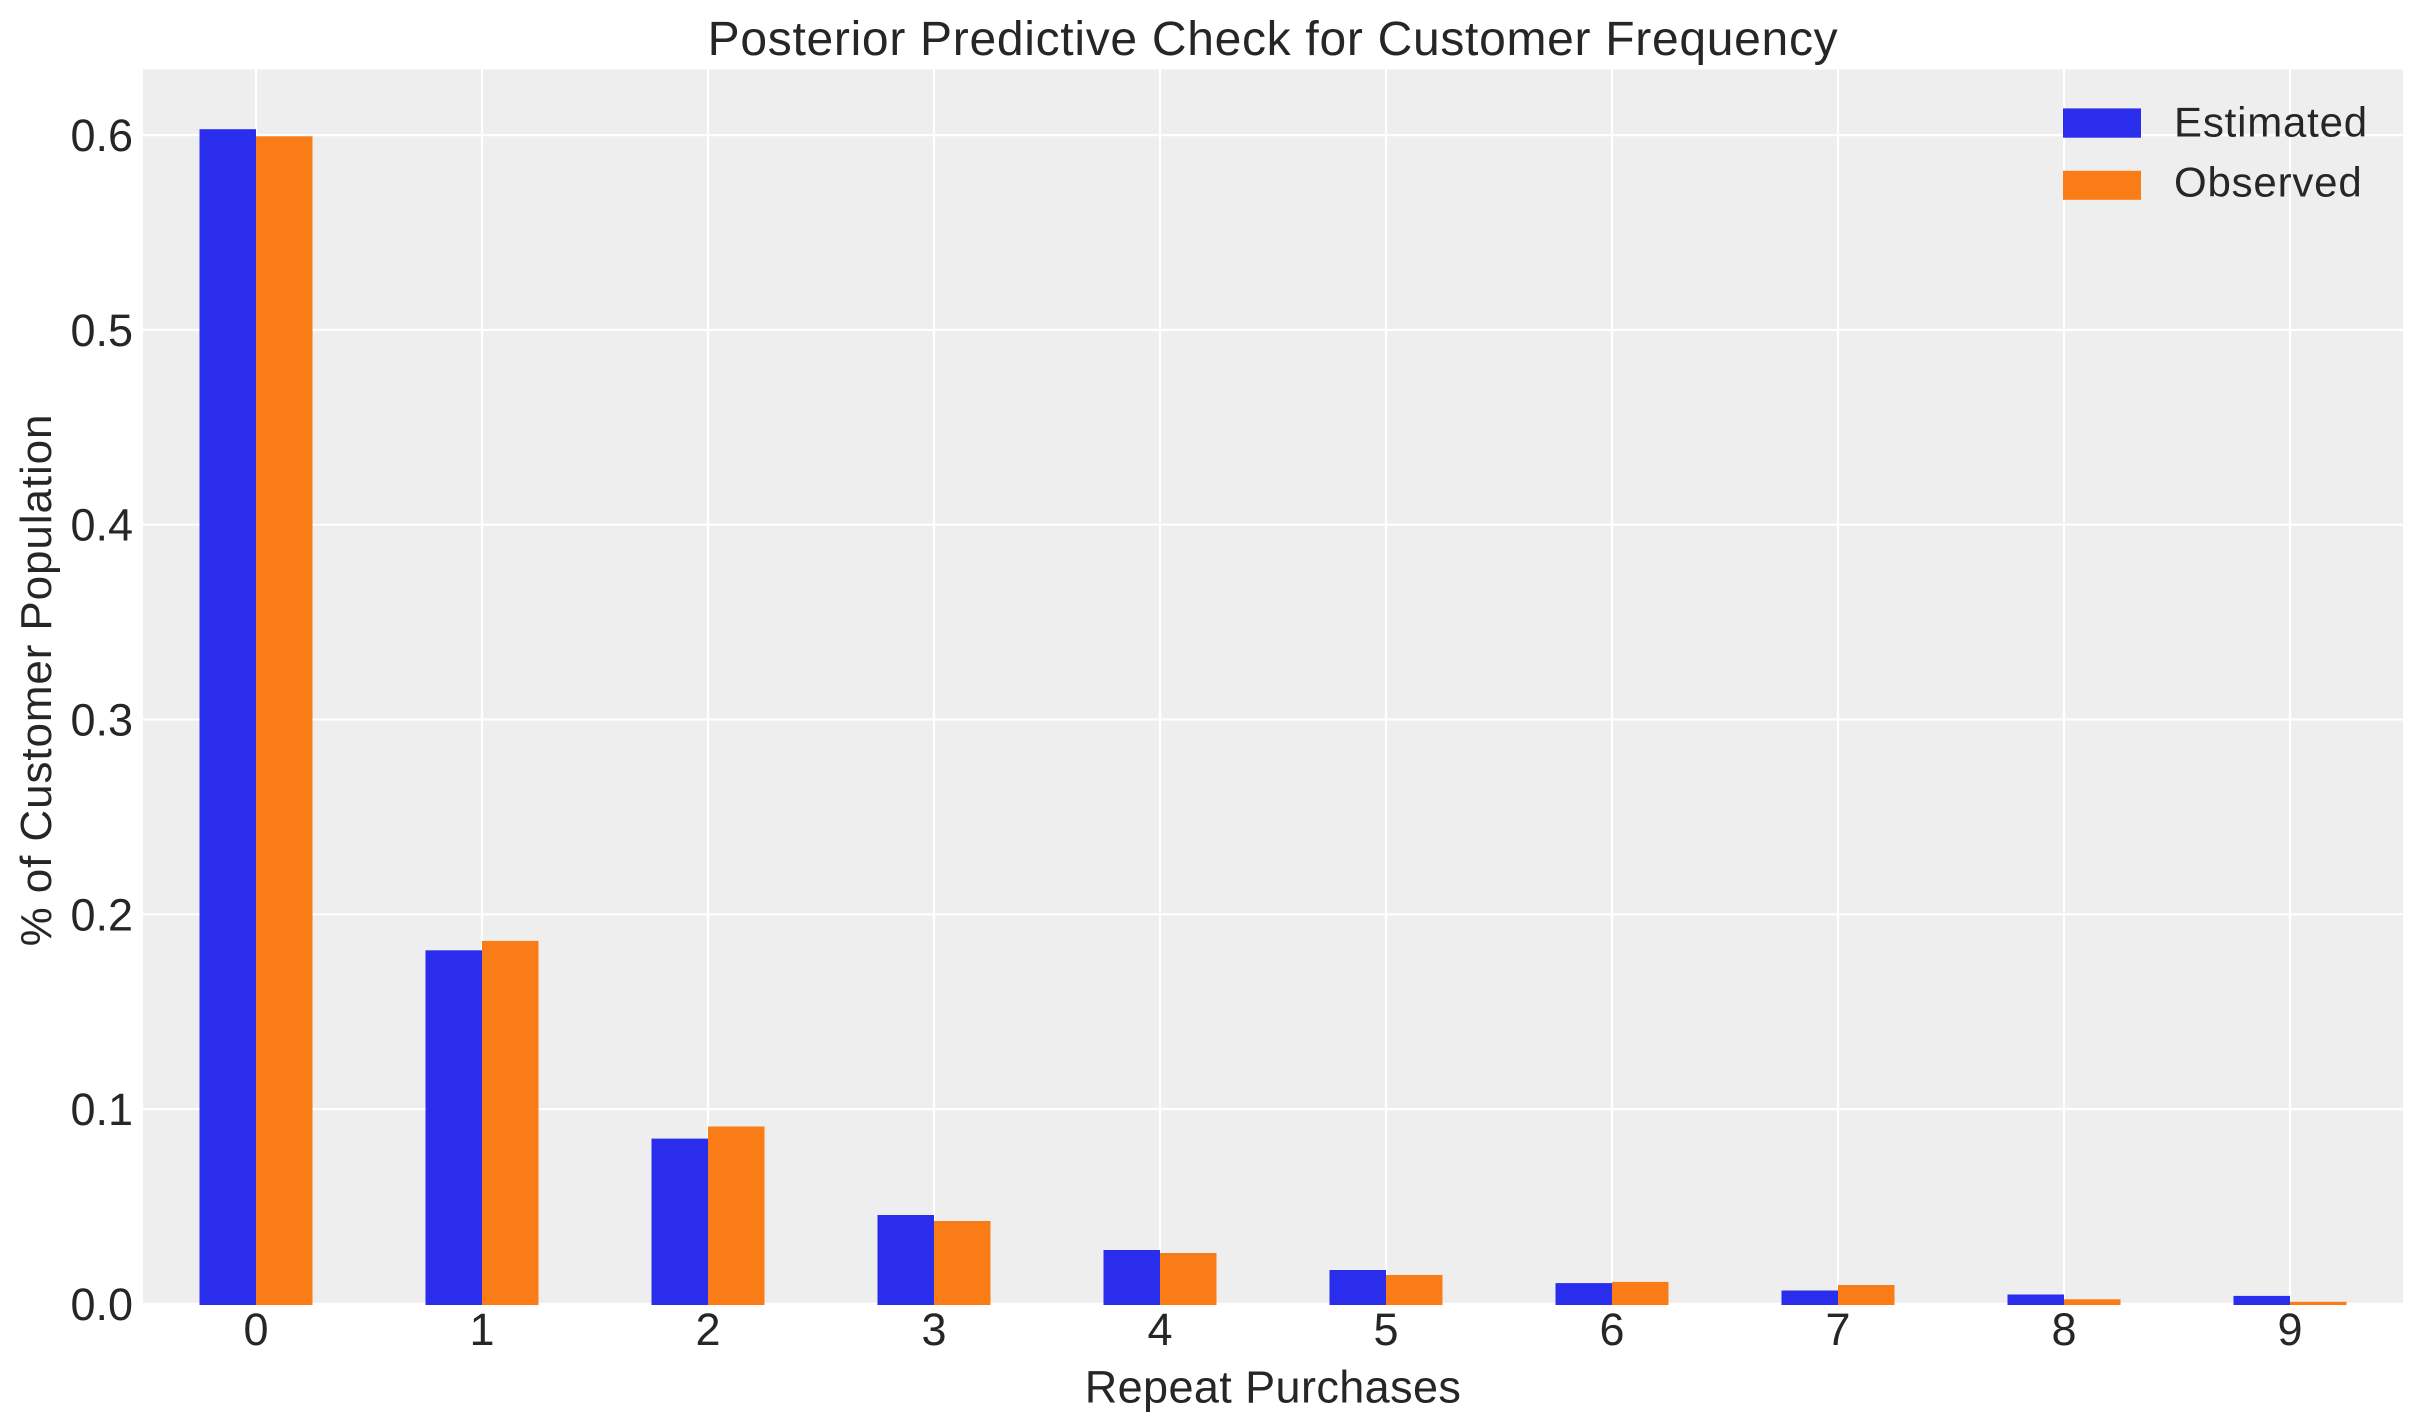 The image size is (2423, 1423). Describe the element at coordinates (2268, 182) in the screenshot. I see `svg-text: Observed` at that location.